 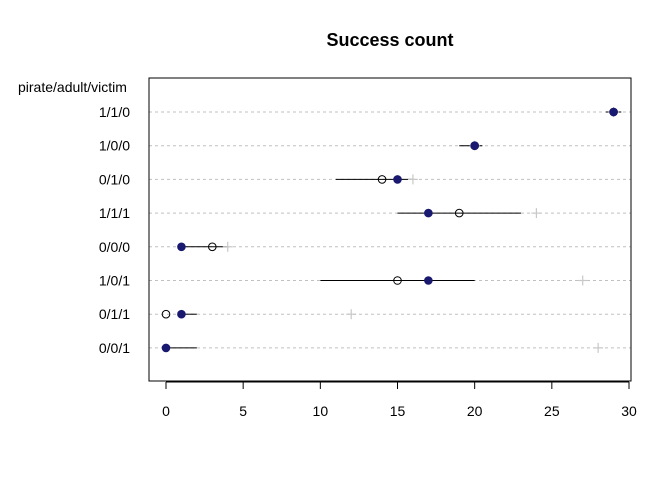 I want to click on y-tick-label: 0/1/0, so click(x=114, y=179).